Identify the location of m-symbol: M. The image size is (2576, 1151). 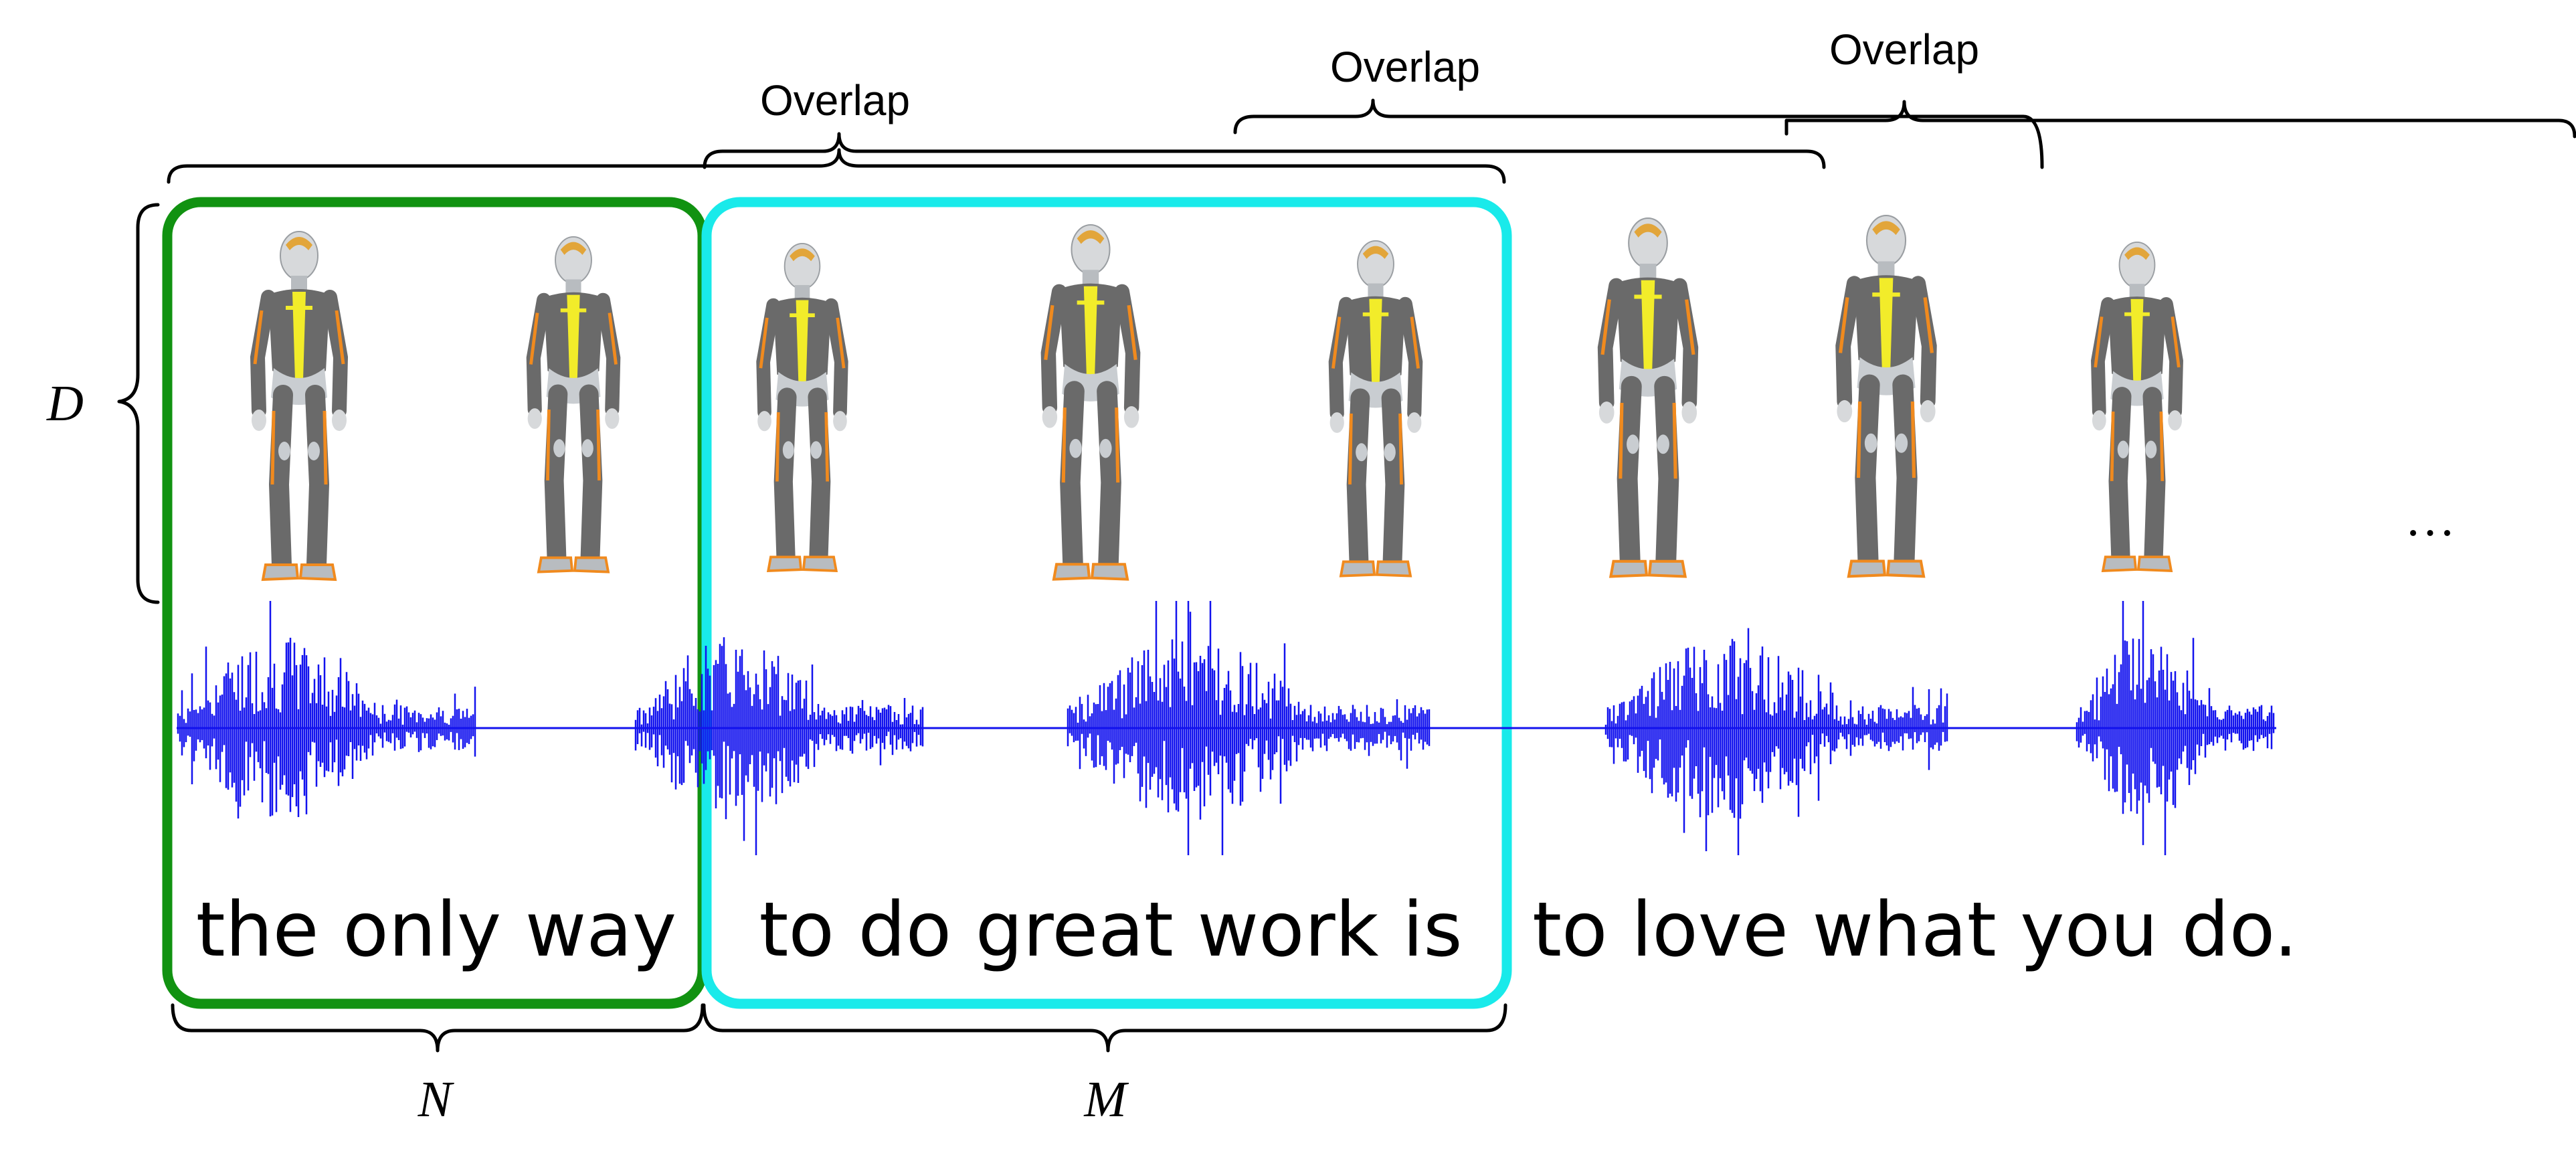
(1106, 1099).